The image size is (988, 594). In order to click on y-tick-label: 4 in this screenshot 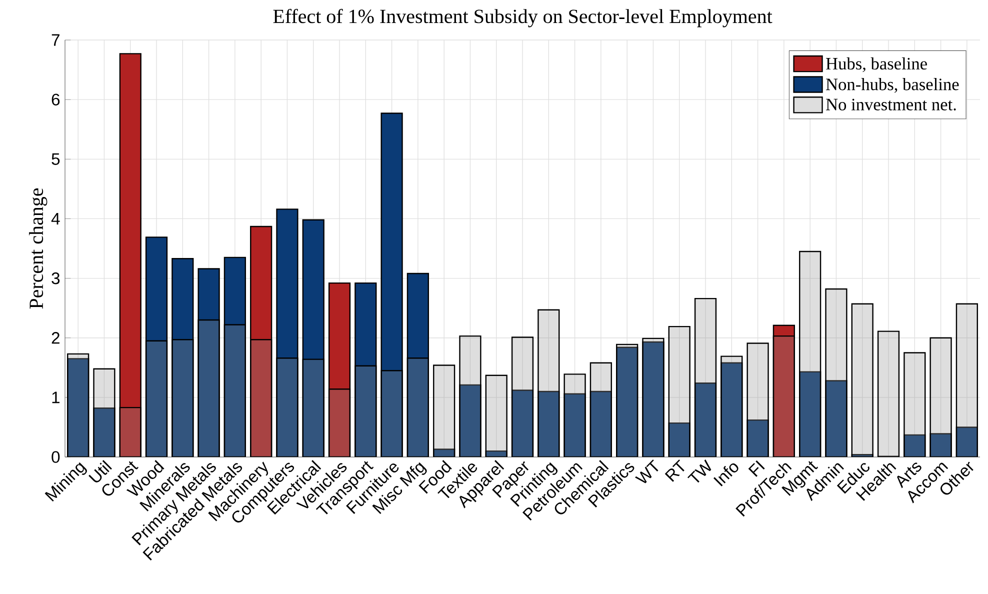, I will do `click(55, 218)`.